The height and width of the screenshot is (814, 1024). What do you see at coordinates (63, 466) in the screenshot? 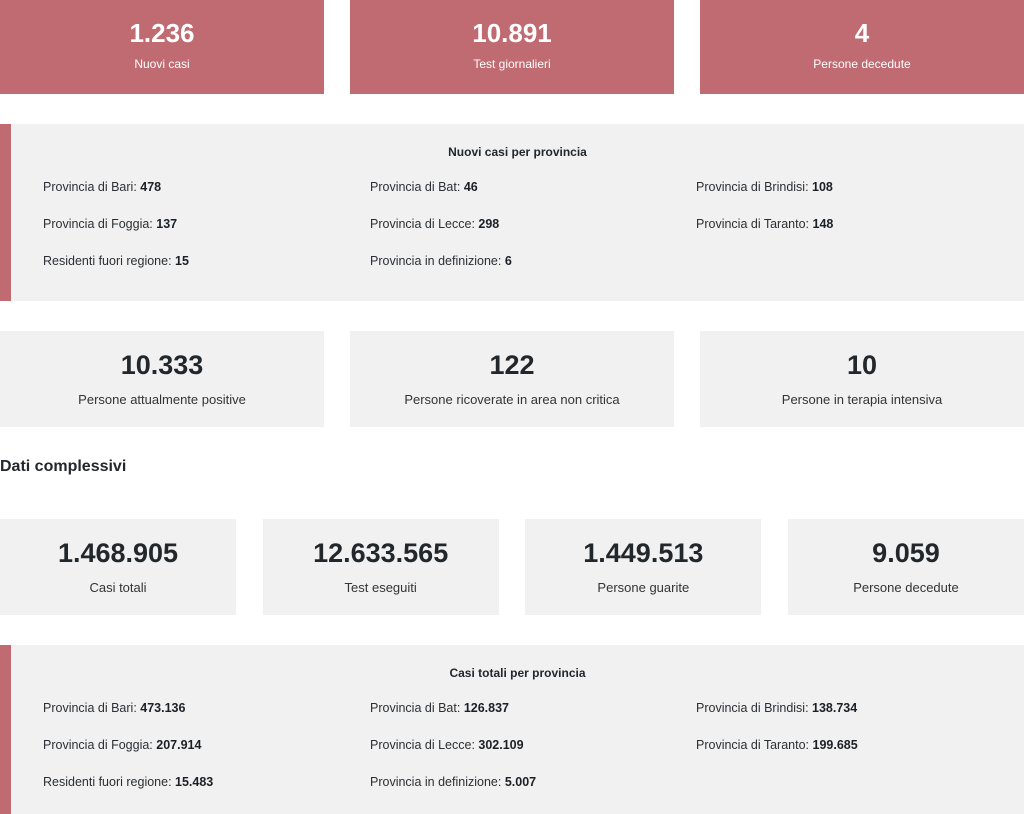
I see `totals-section-title: Dati complessivi` at bounding box center [63, 466].